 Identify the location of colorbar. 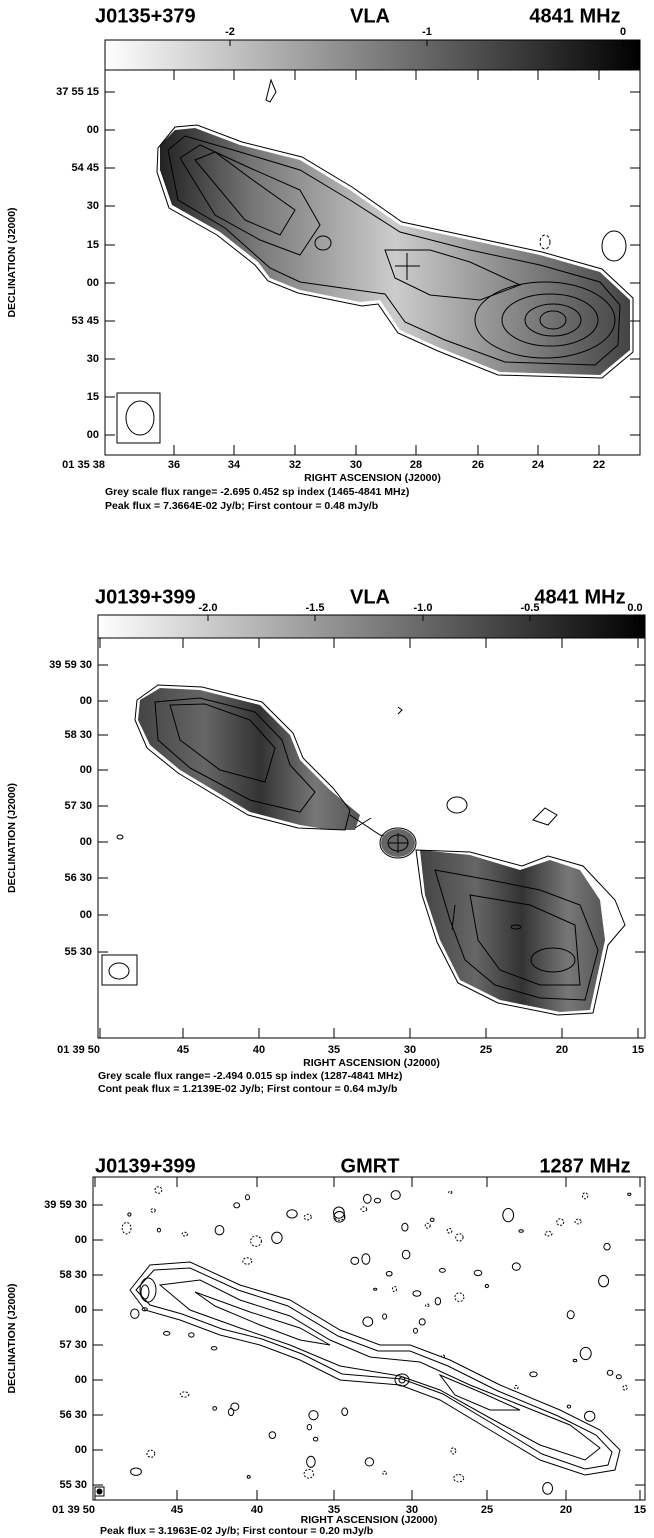
(372, 55).